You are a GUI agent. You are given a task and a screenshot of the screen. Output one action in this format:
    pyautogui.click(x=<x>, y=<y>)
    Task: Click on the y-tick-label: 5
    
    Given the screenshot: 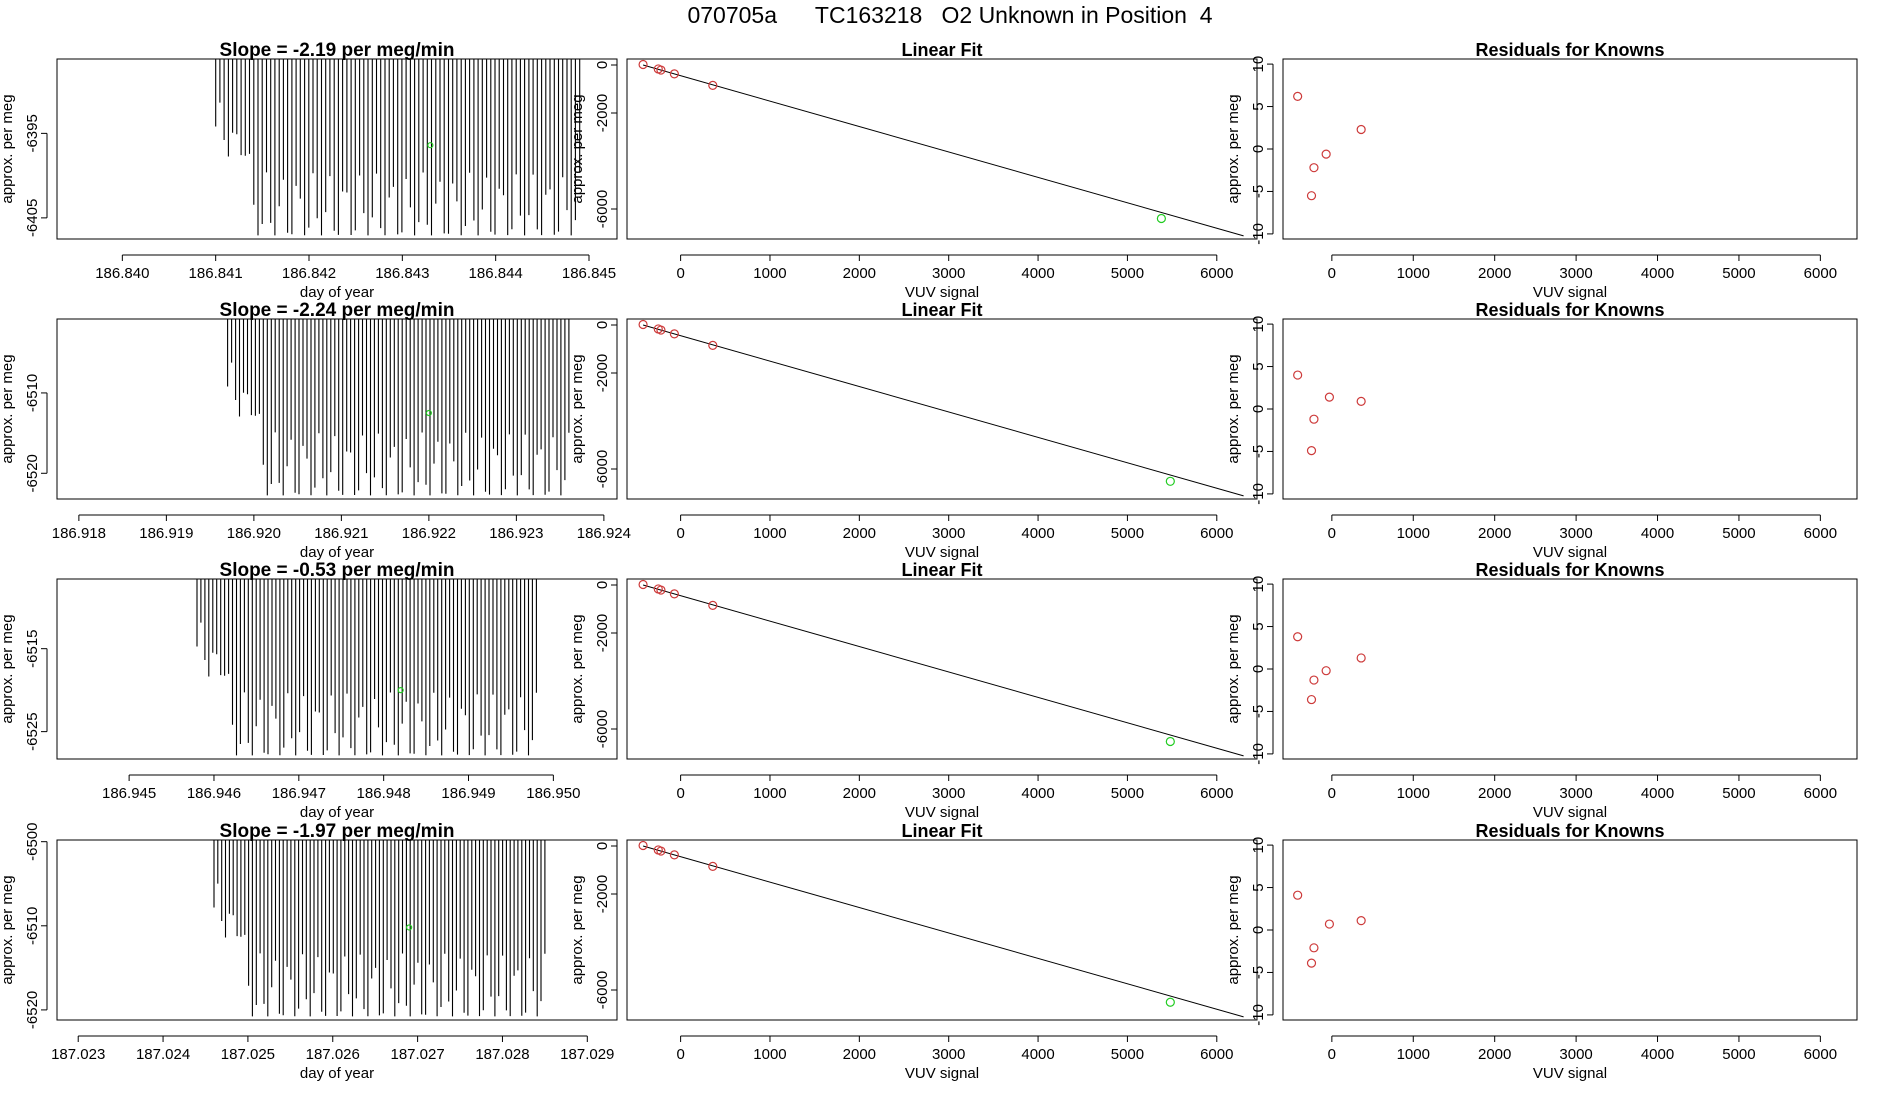 What is the action you would take?
    pyautogui.click(x=1258, y=626)
    